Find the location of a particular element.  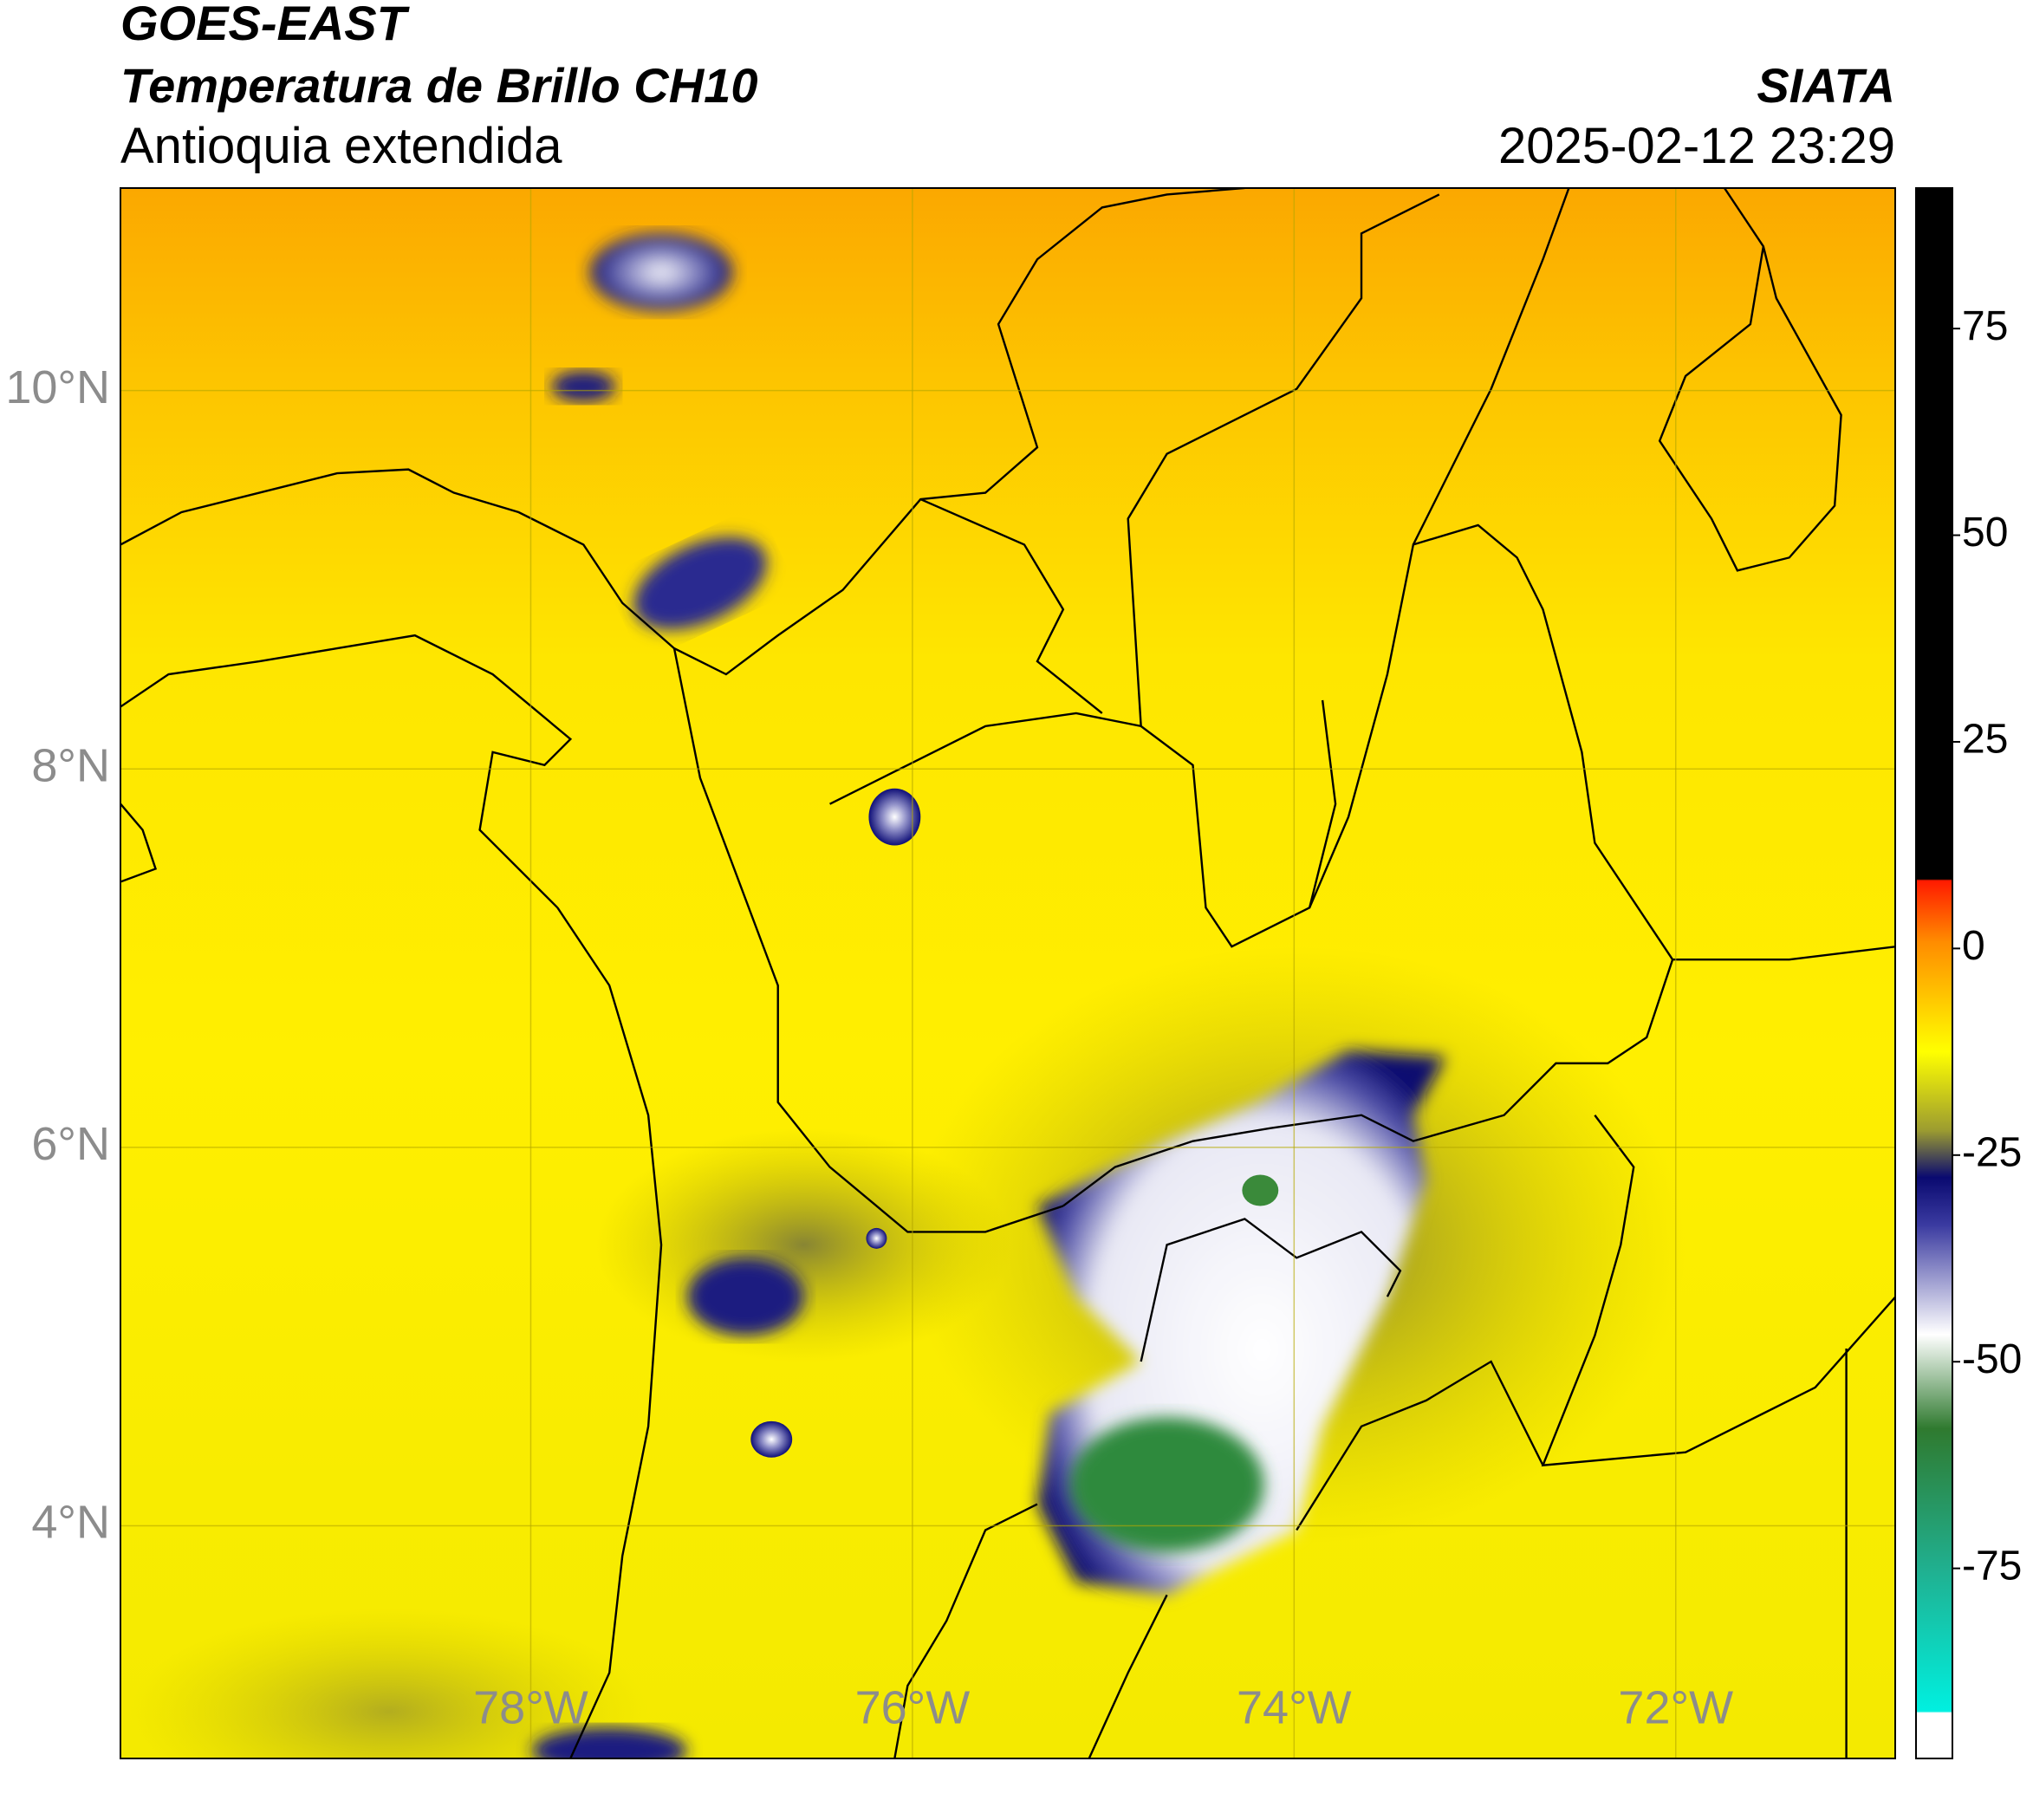

region: Antioquia extendida is located at coordinates (341, 146).